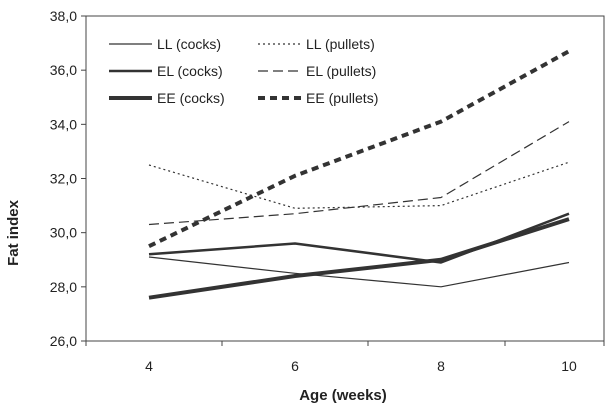 The height and width of the screenshot is (406, 608). What do you see at coordinates (63, 179) in the screenshot?
I see `y-tick-label: 32,0` at bounding box center [63, 179].